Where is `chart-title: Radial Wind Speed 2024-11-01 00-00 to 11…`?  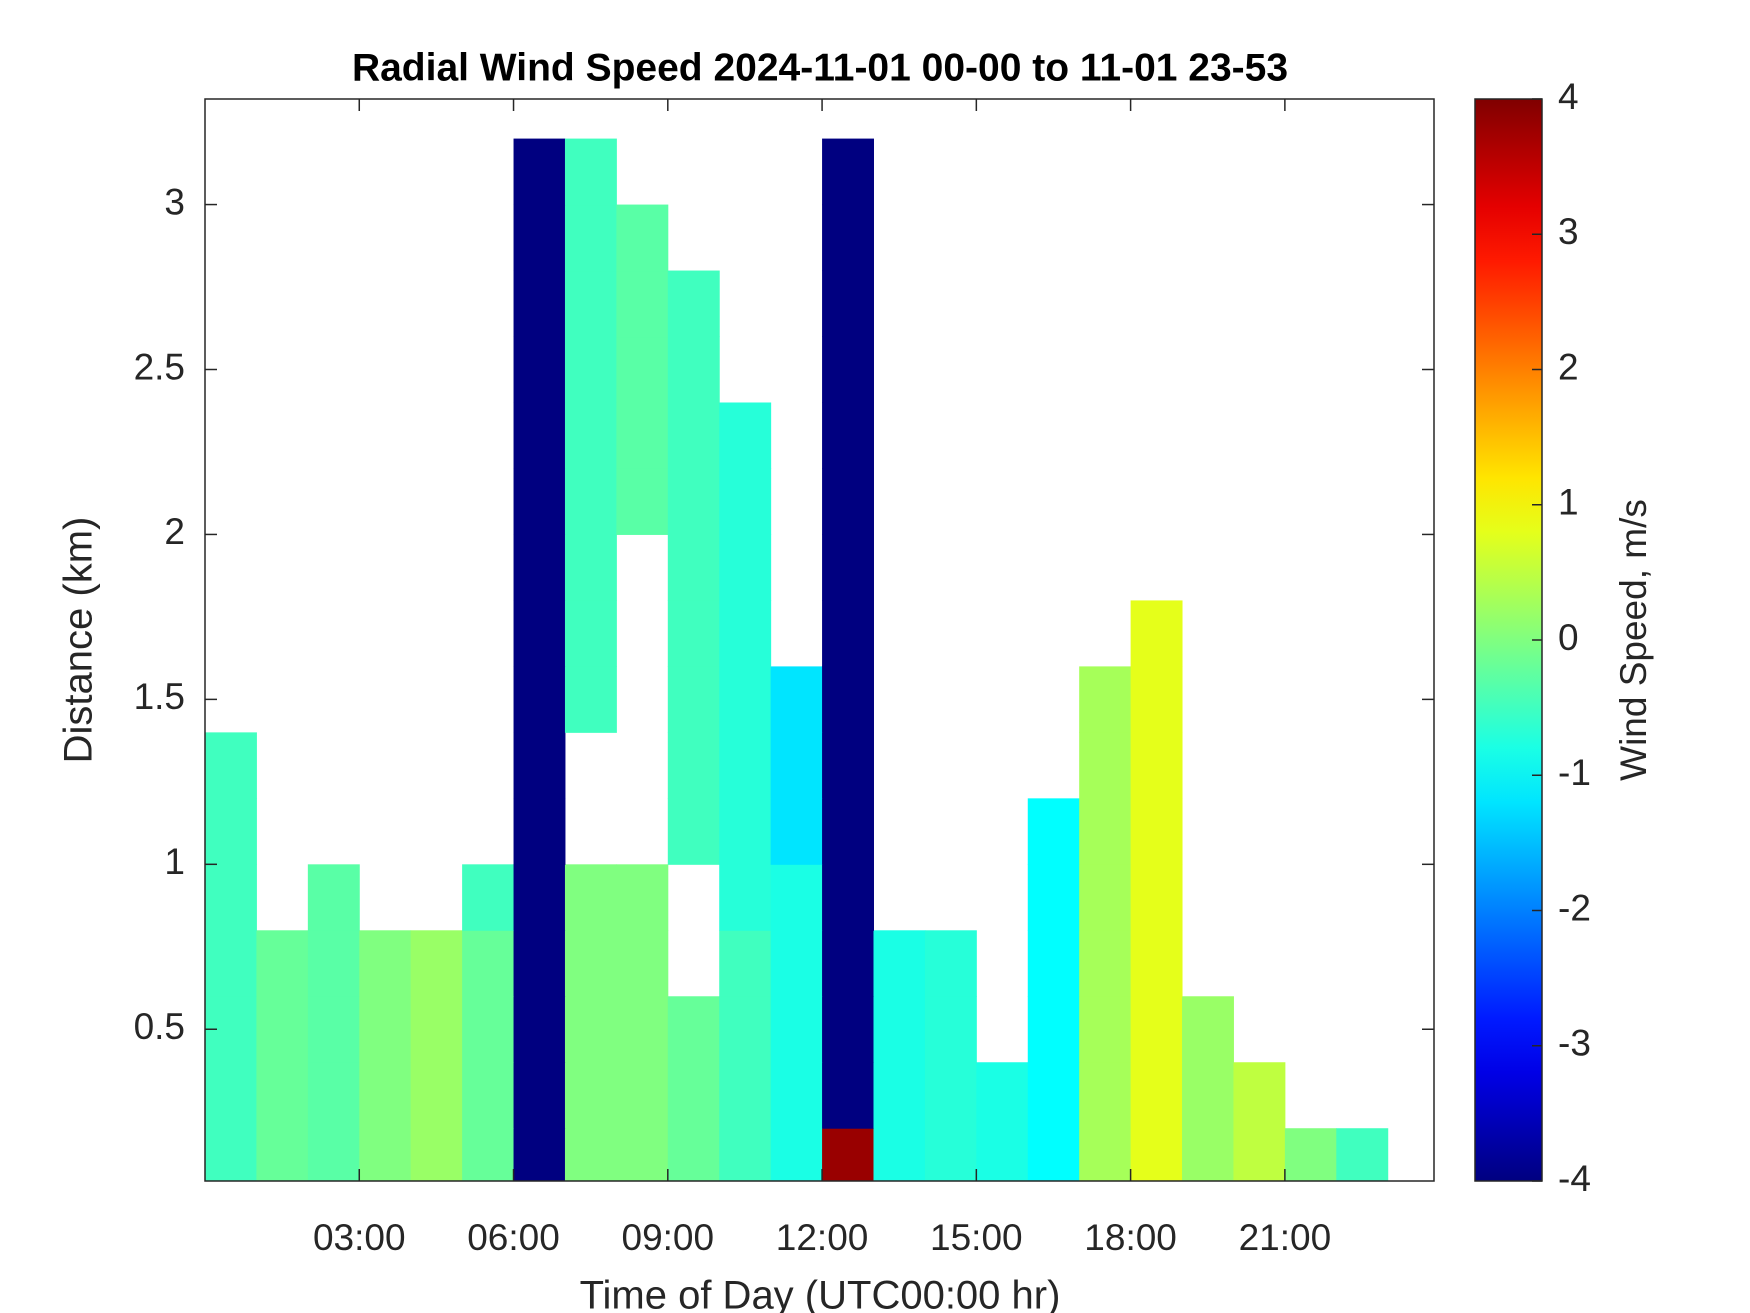
chart-title: Radial Wind Speed 2024-11-01 00-00 to 11… is located at coordinates (820, 67).